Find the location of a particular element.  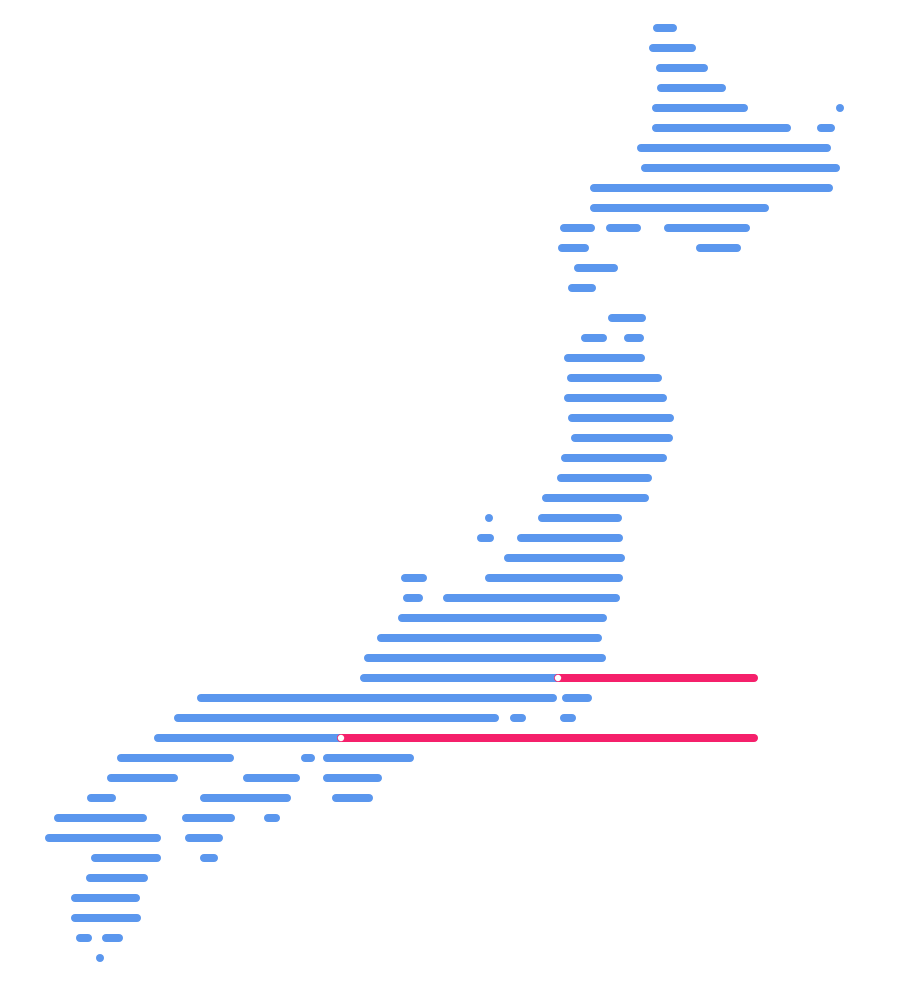

highlight-markers is located at coordinates (449, 708).